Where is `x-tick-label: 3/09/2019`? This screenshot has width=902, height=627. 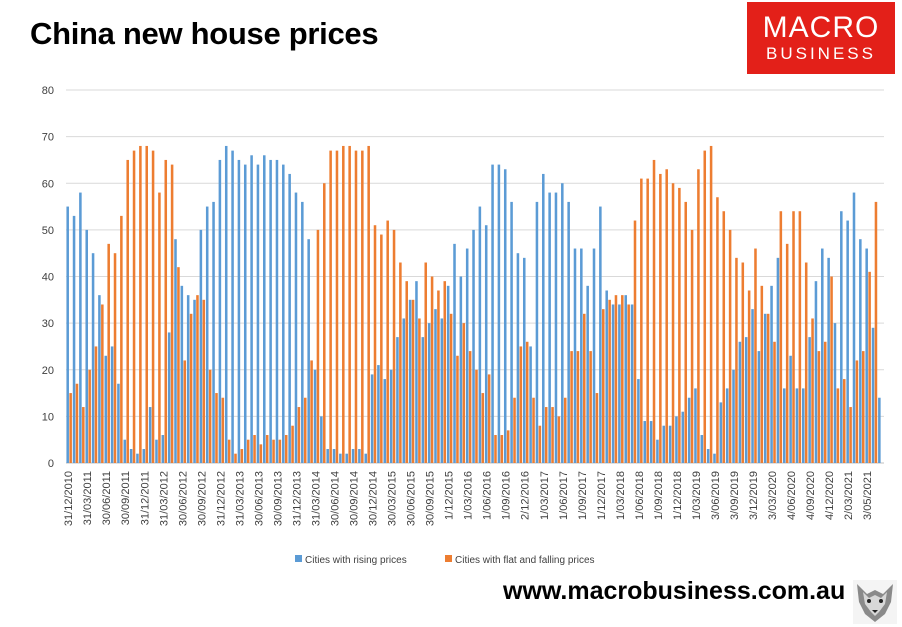
x-tick-label: 3/09/2019 is located at coordinates (735, 495).